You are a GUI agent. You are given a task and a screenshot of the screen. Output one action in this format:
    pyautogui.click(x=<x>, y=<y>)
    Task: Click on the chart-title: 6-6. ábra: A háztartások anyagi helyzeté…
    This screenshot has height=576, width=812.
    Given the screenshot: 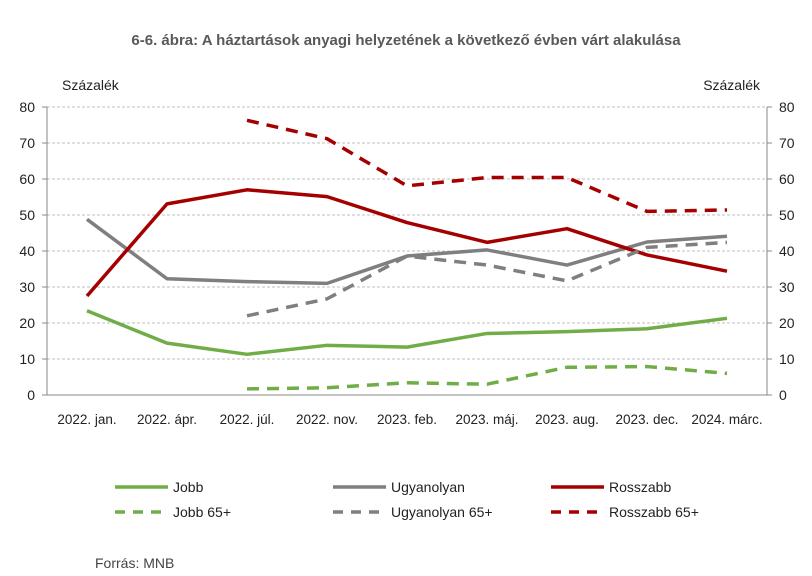 What is the action you would take?
    pyautogui.click(x=406, y=40)
    